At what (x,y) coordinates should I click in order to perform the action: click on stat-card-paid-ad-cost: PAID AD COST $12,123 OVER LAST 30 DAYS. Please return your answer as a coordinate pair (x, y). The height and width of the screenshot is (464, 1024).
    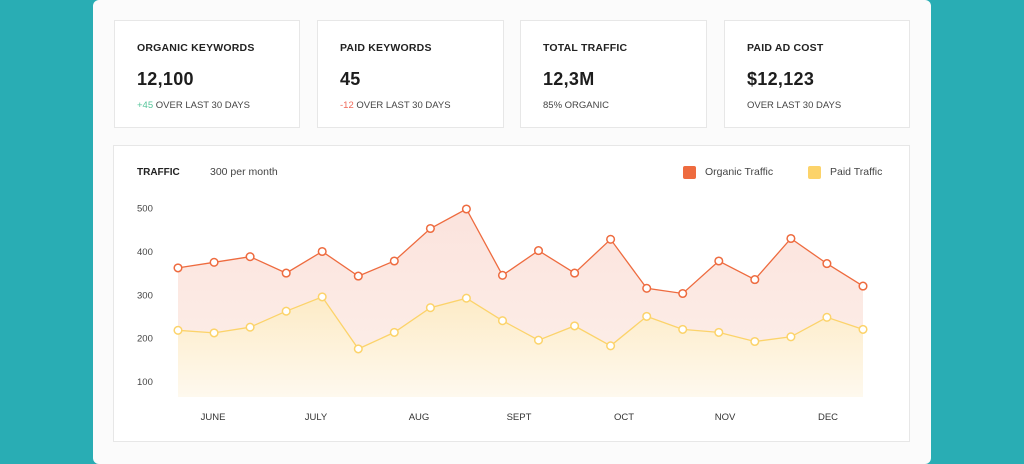
    Looking at the image, I should click on (817, 74).